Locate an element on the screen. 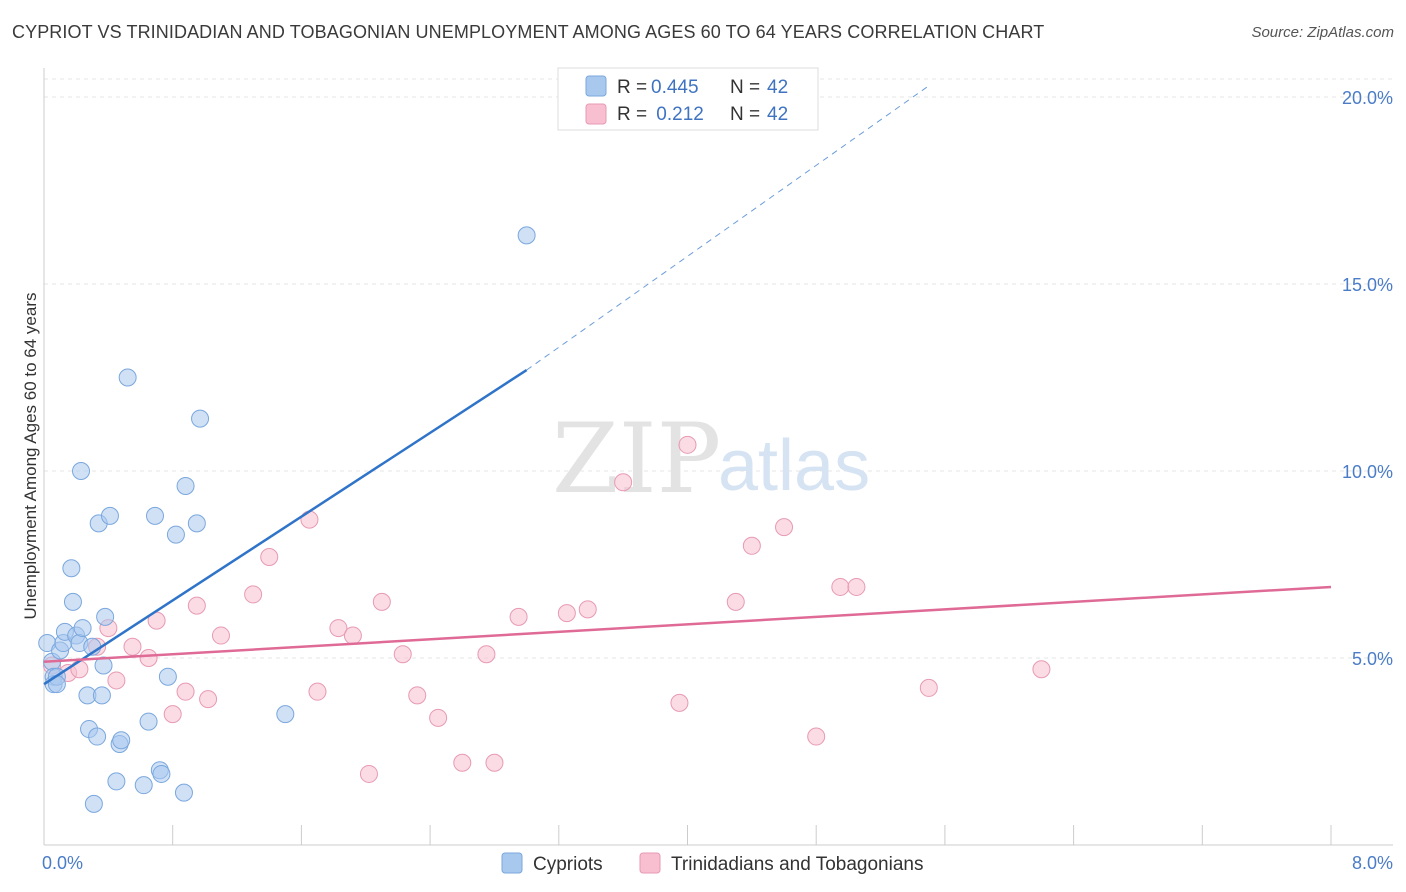  y-tick-labels: 5.0% 10.0% 15.0% 20.0% is located at coordinates (1367, 378).